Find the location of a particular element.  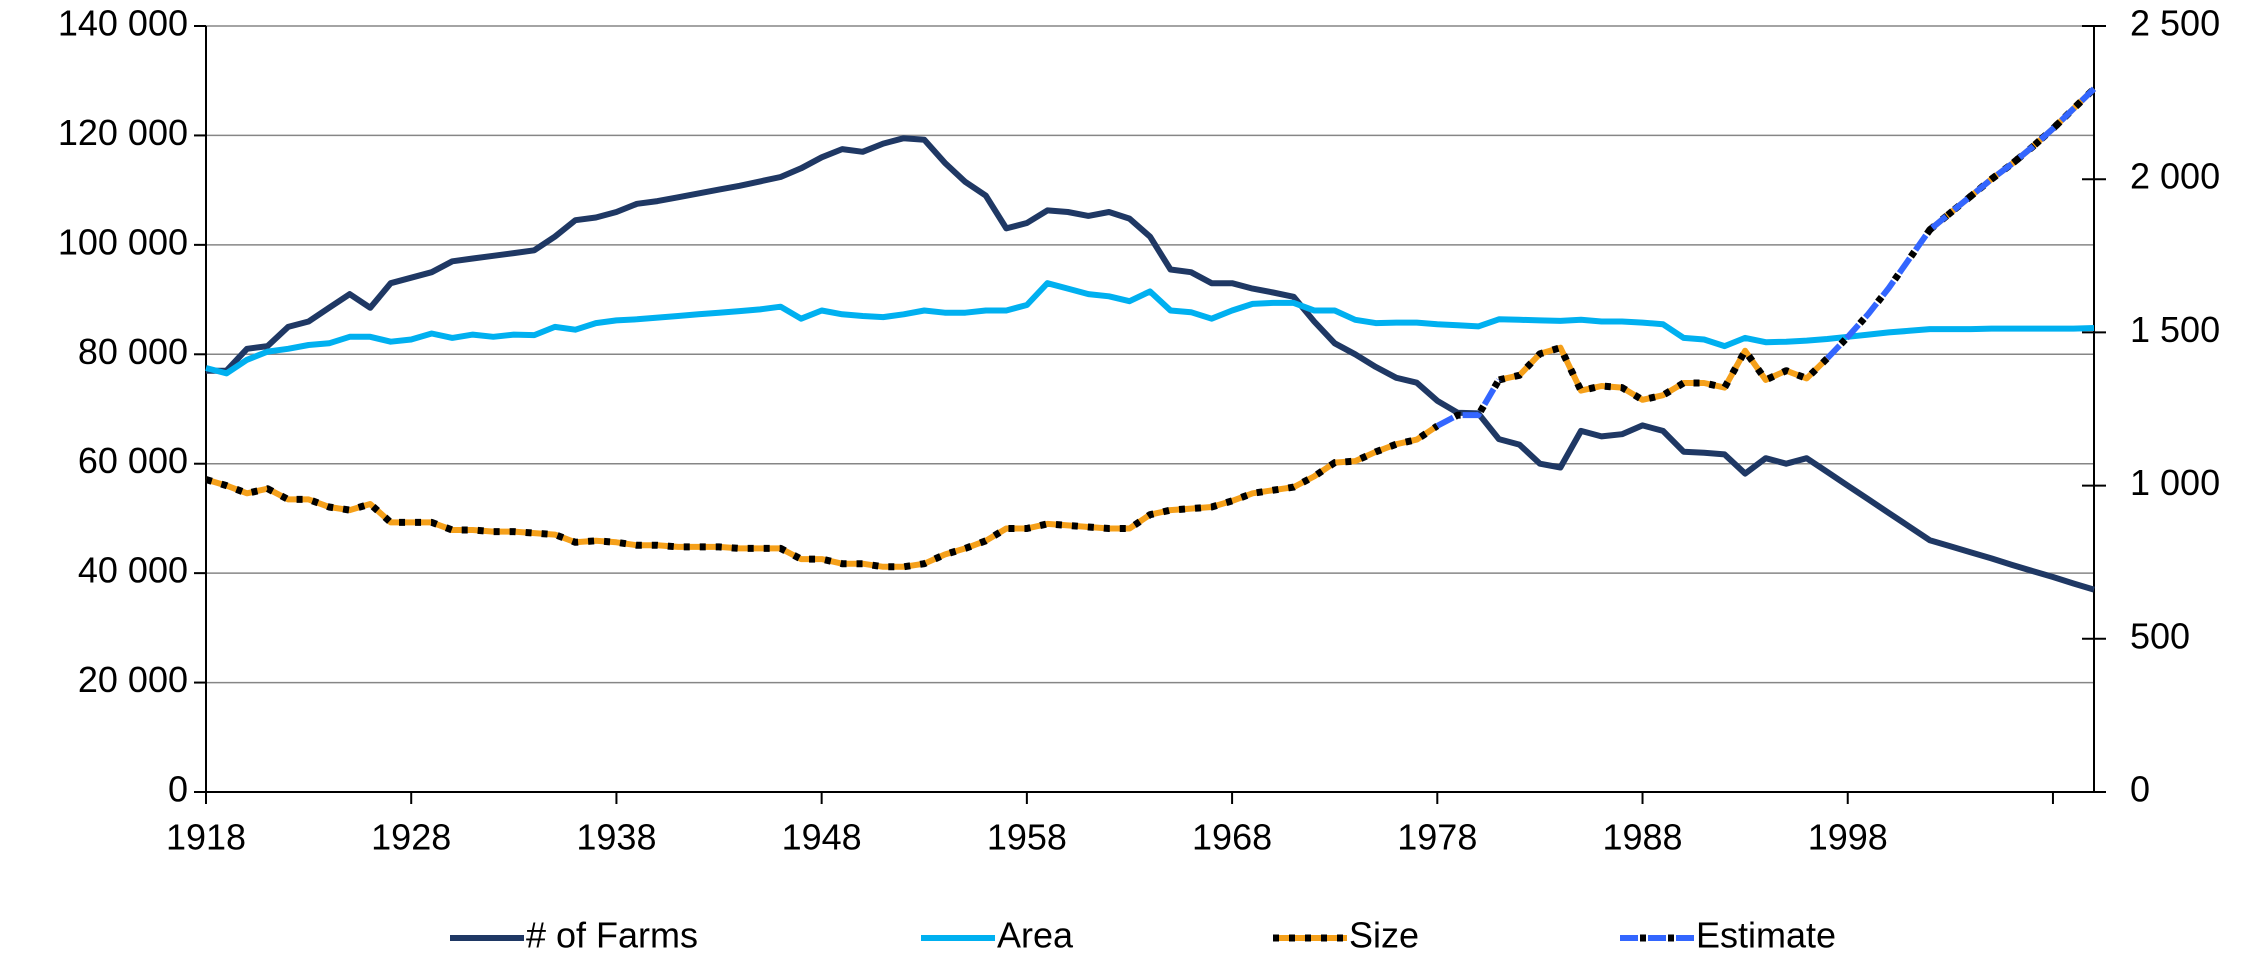

y2-tick-label: 2 500 is located at coordinates (2175, 23).